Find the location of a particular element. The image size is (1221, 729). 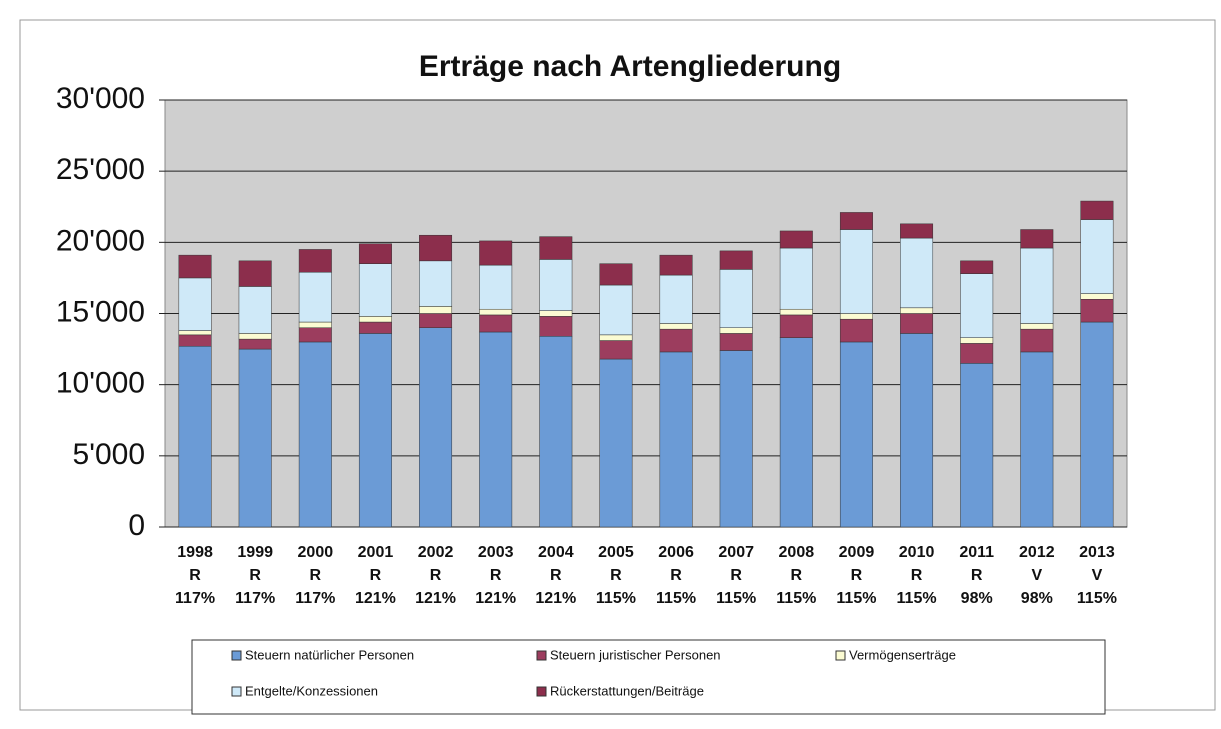

x-tick-label: 2009 is located at coordinates (857, 552).